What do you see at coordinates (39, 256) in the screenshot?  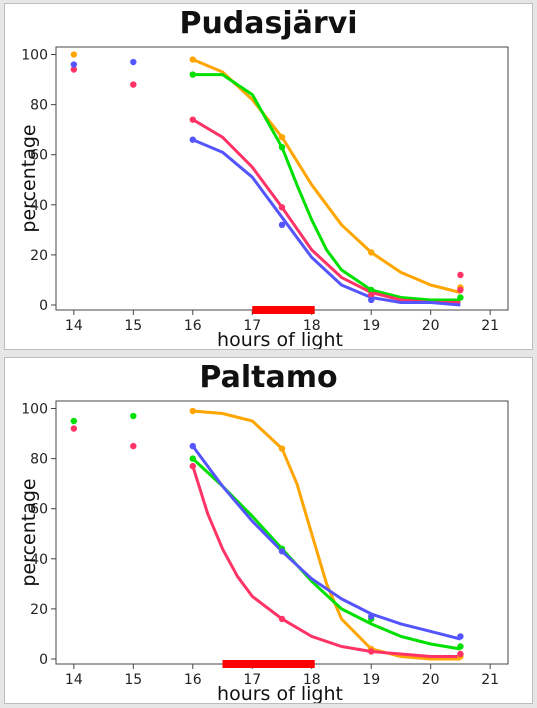 I see `y-tick-label: 20` at bounding box center [39, 256].